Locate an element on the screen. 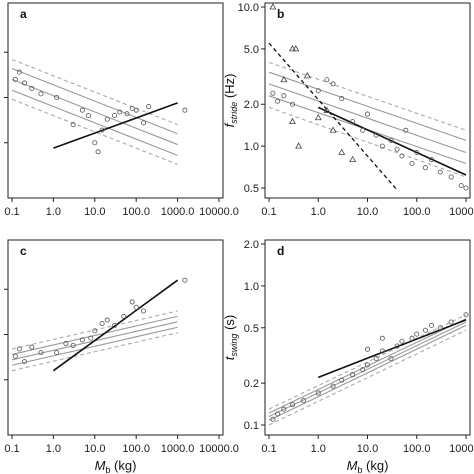  panel-letter: c is located at coordinates (23, 251).